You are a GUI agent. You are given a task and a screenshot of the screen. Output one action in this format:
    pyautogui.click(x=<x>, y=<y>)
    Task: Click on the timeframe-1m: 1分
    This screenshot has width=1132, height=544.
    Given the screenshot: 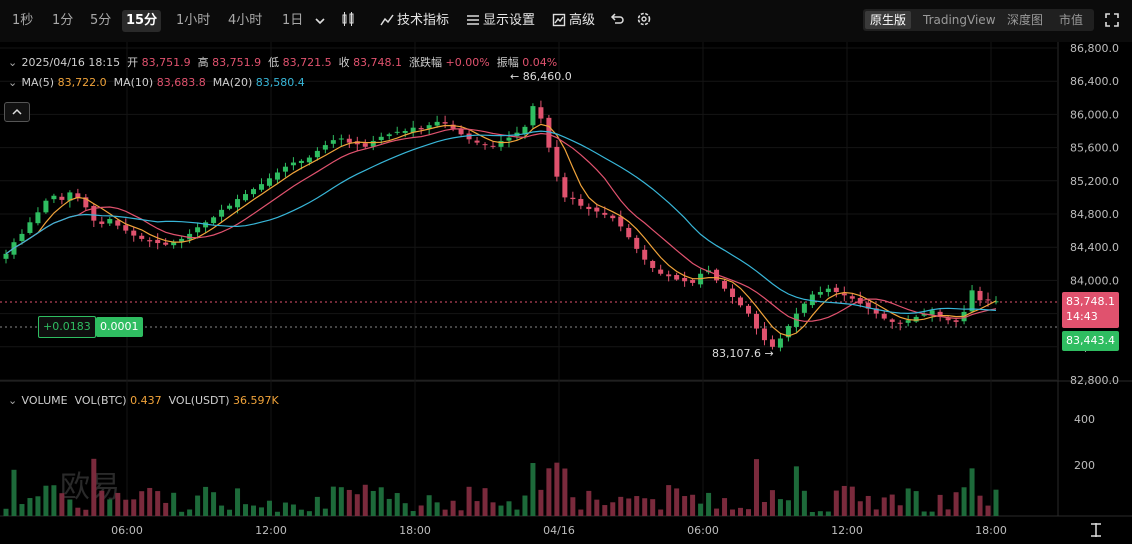 What is the action you would take?
    pyautogui.click(x=63, y=20)
    